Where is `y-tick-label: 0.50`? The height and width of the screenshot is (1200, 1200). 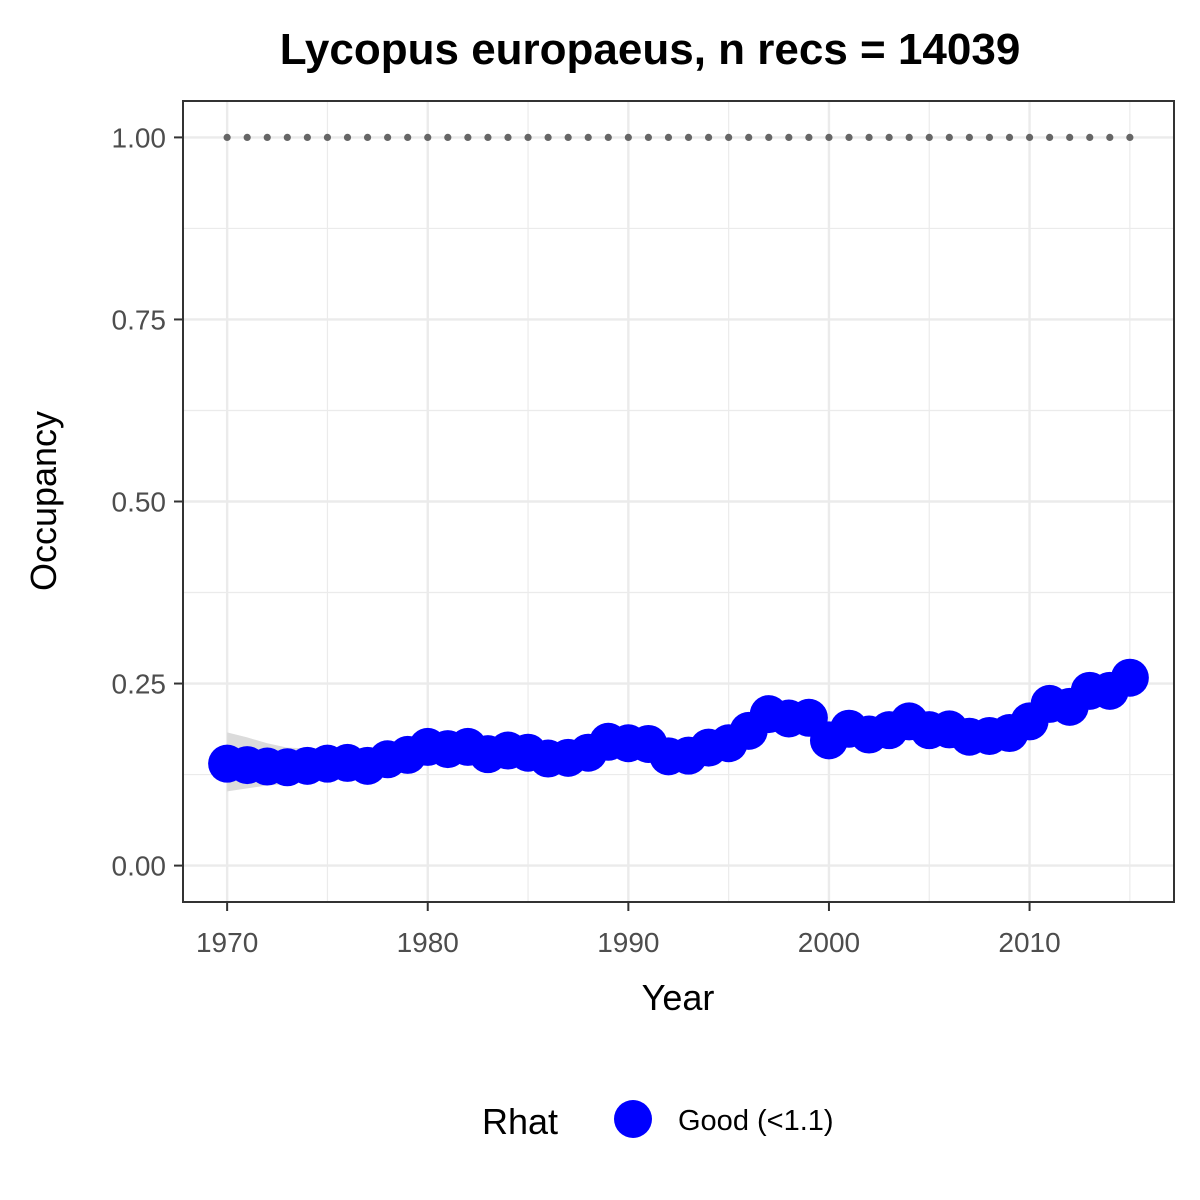
y-tick-label: 0.50 is located at coordinates (139, 502).